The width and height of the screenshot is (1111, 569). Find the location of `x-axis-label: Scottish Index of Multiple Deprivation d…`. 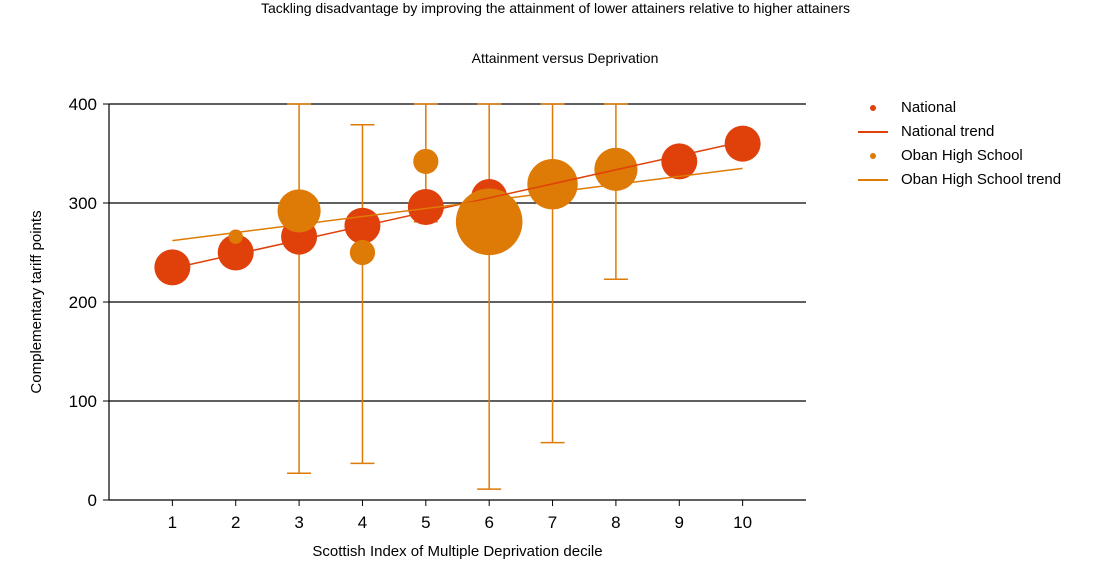

x-axis-label: Scottish Index of Multiple Deprivation d… is located at coordinates (457, 551).